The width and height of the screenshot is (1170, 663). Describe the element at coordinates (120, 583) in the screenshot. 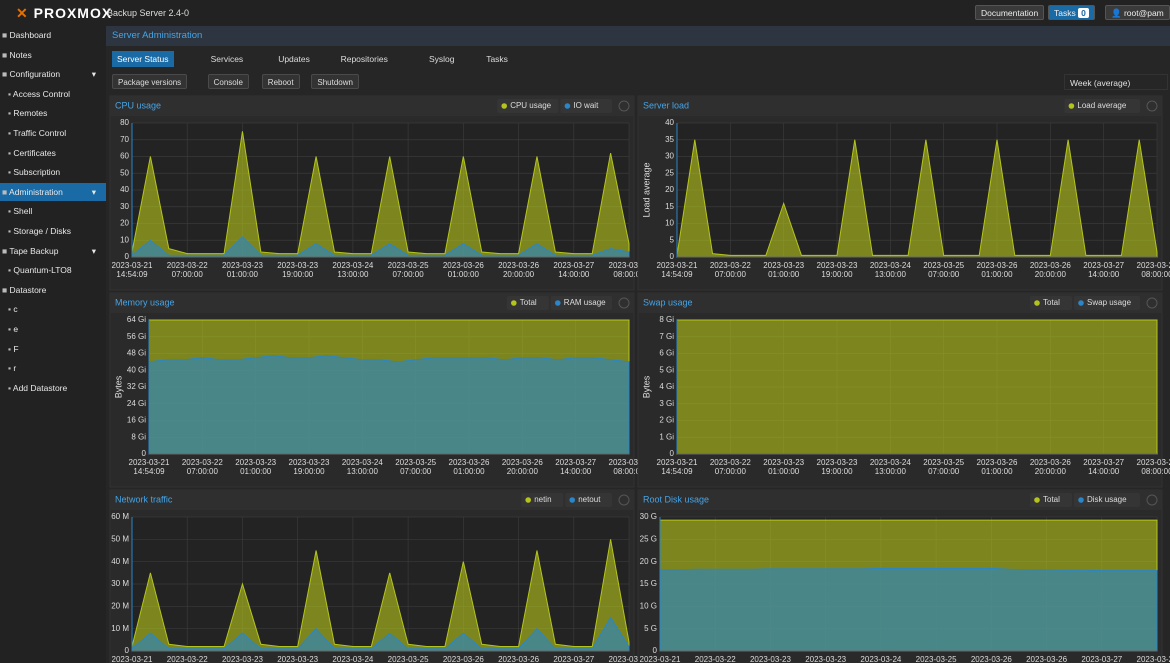

I see `y-tick-label: 30 M` at that location.